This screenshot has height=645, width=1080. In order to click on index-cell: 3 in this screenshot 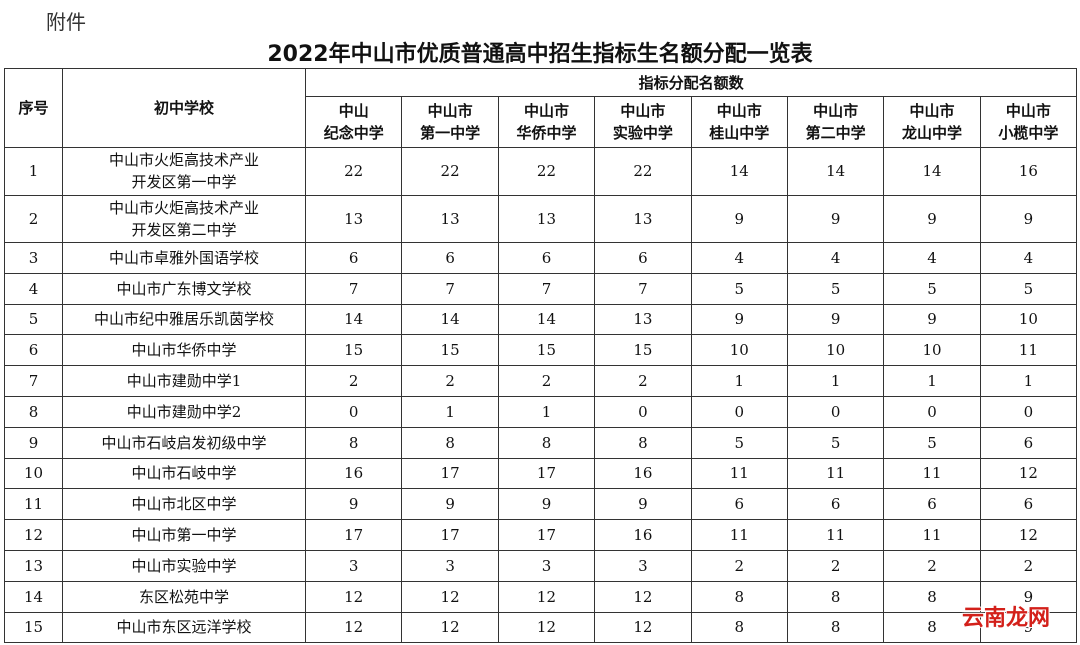, I will do `click(33, 258)`.